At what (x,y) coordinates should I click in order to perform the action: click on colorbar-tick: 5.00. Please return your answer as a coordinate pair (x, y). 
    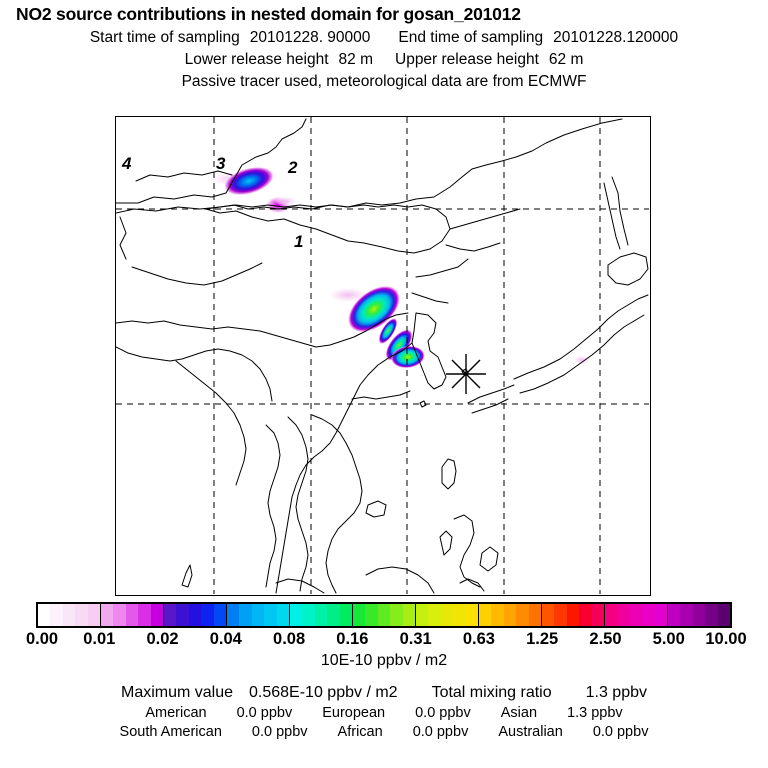
    Looking at the image, I should click on (668, 639).